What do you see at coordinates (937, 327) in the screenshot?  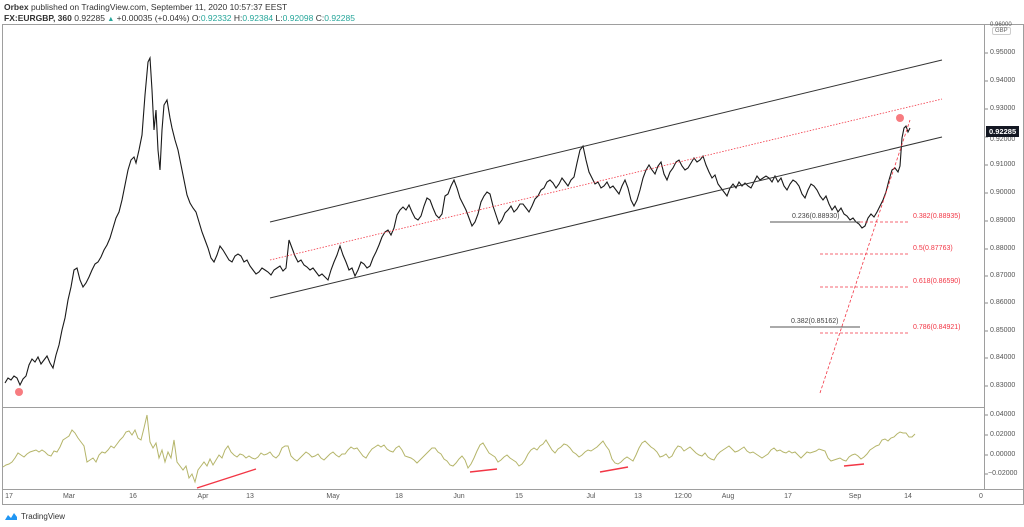 I see `fib-label-0786: 0.786(0.84921)` at bounding box center [937, 327].